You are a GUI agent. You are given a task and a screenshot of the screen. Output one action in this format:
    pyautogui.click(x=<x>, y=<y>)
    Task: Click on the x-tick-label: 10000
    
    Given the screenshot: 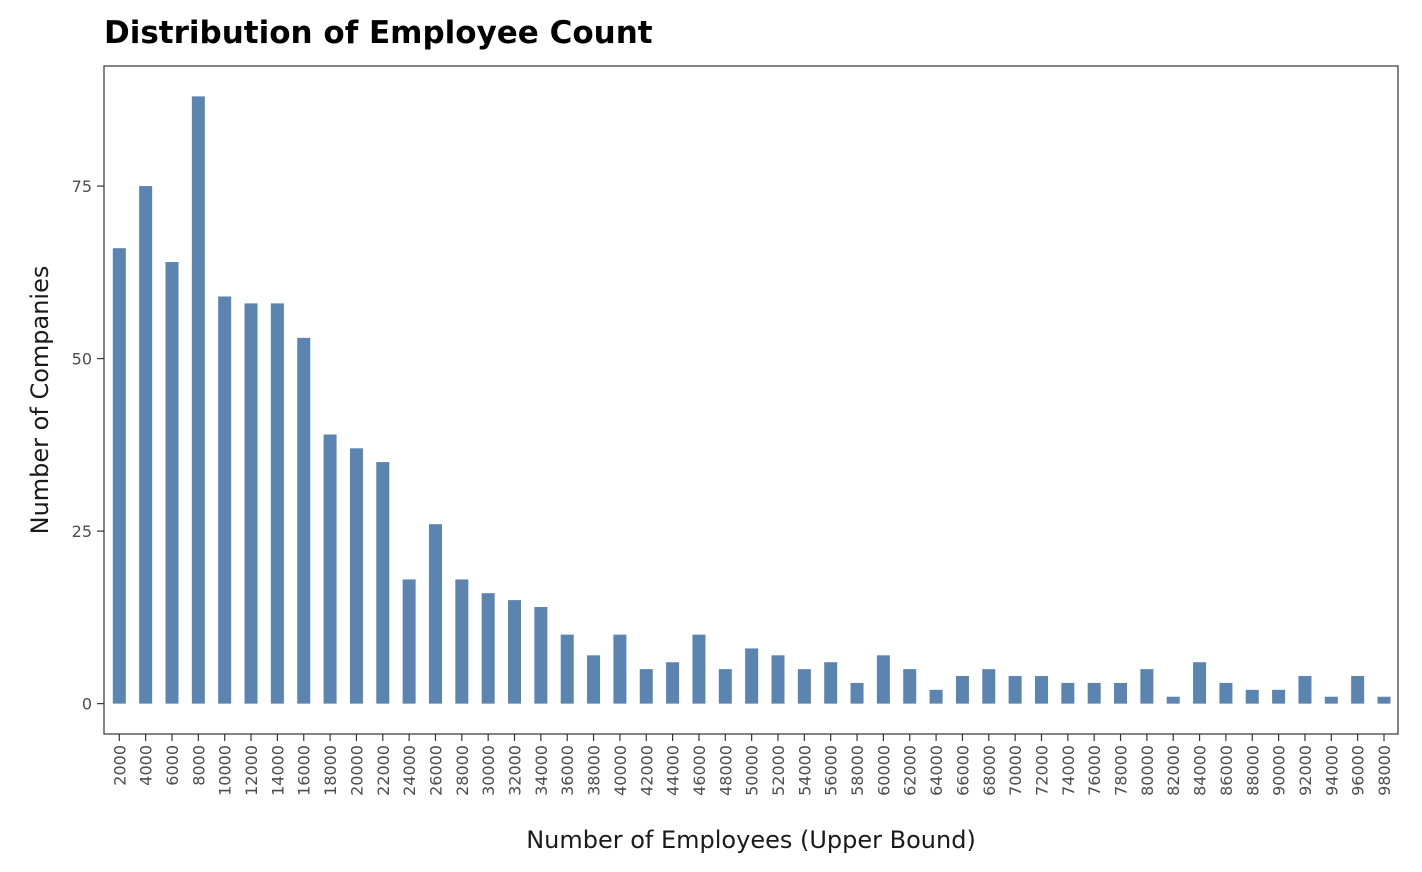 What is the action you would take?
    pyautogui.click(x=225, y=770)
    